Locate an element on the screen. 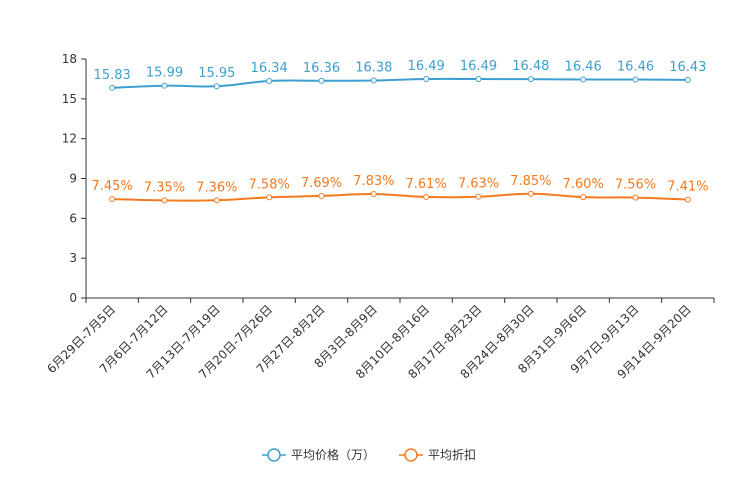  series-1-data-label: 7.63% is located at coordinates (478, 184).